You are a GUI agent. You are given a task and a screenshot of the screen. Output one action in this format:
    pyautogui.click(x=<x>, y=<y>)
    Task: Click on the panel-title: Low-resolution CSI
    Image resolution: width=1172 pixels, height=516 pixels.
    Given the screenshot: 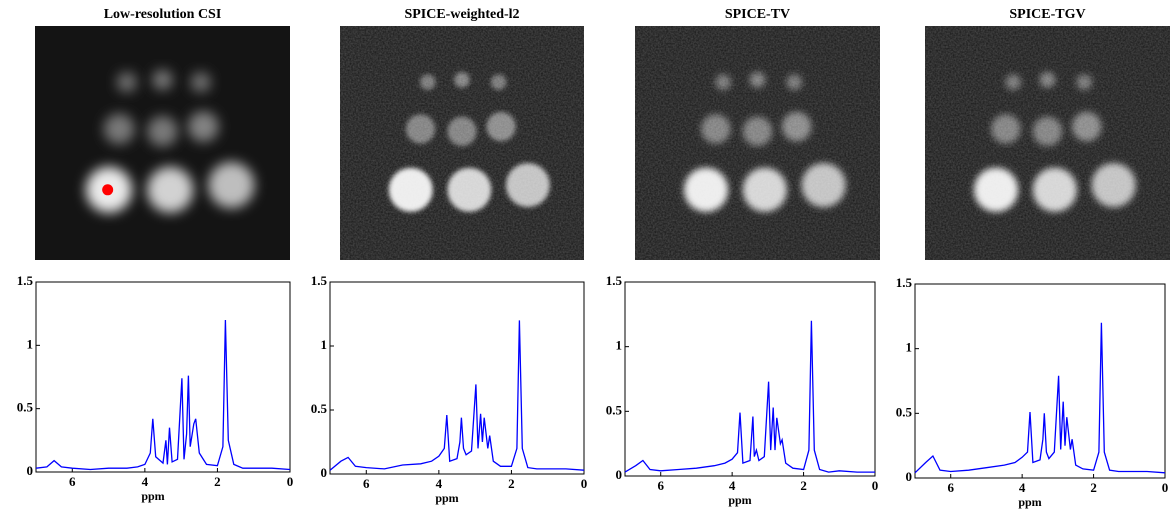 What is the action you would take?
    pyautogui.click(x=163, y=14)
    